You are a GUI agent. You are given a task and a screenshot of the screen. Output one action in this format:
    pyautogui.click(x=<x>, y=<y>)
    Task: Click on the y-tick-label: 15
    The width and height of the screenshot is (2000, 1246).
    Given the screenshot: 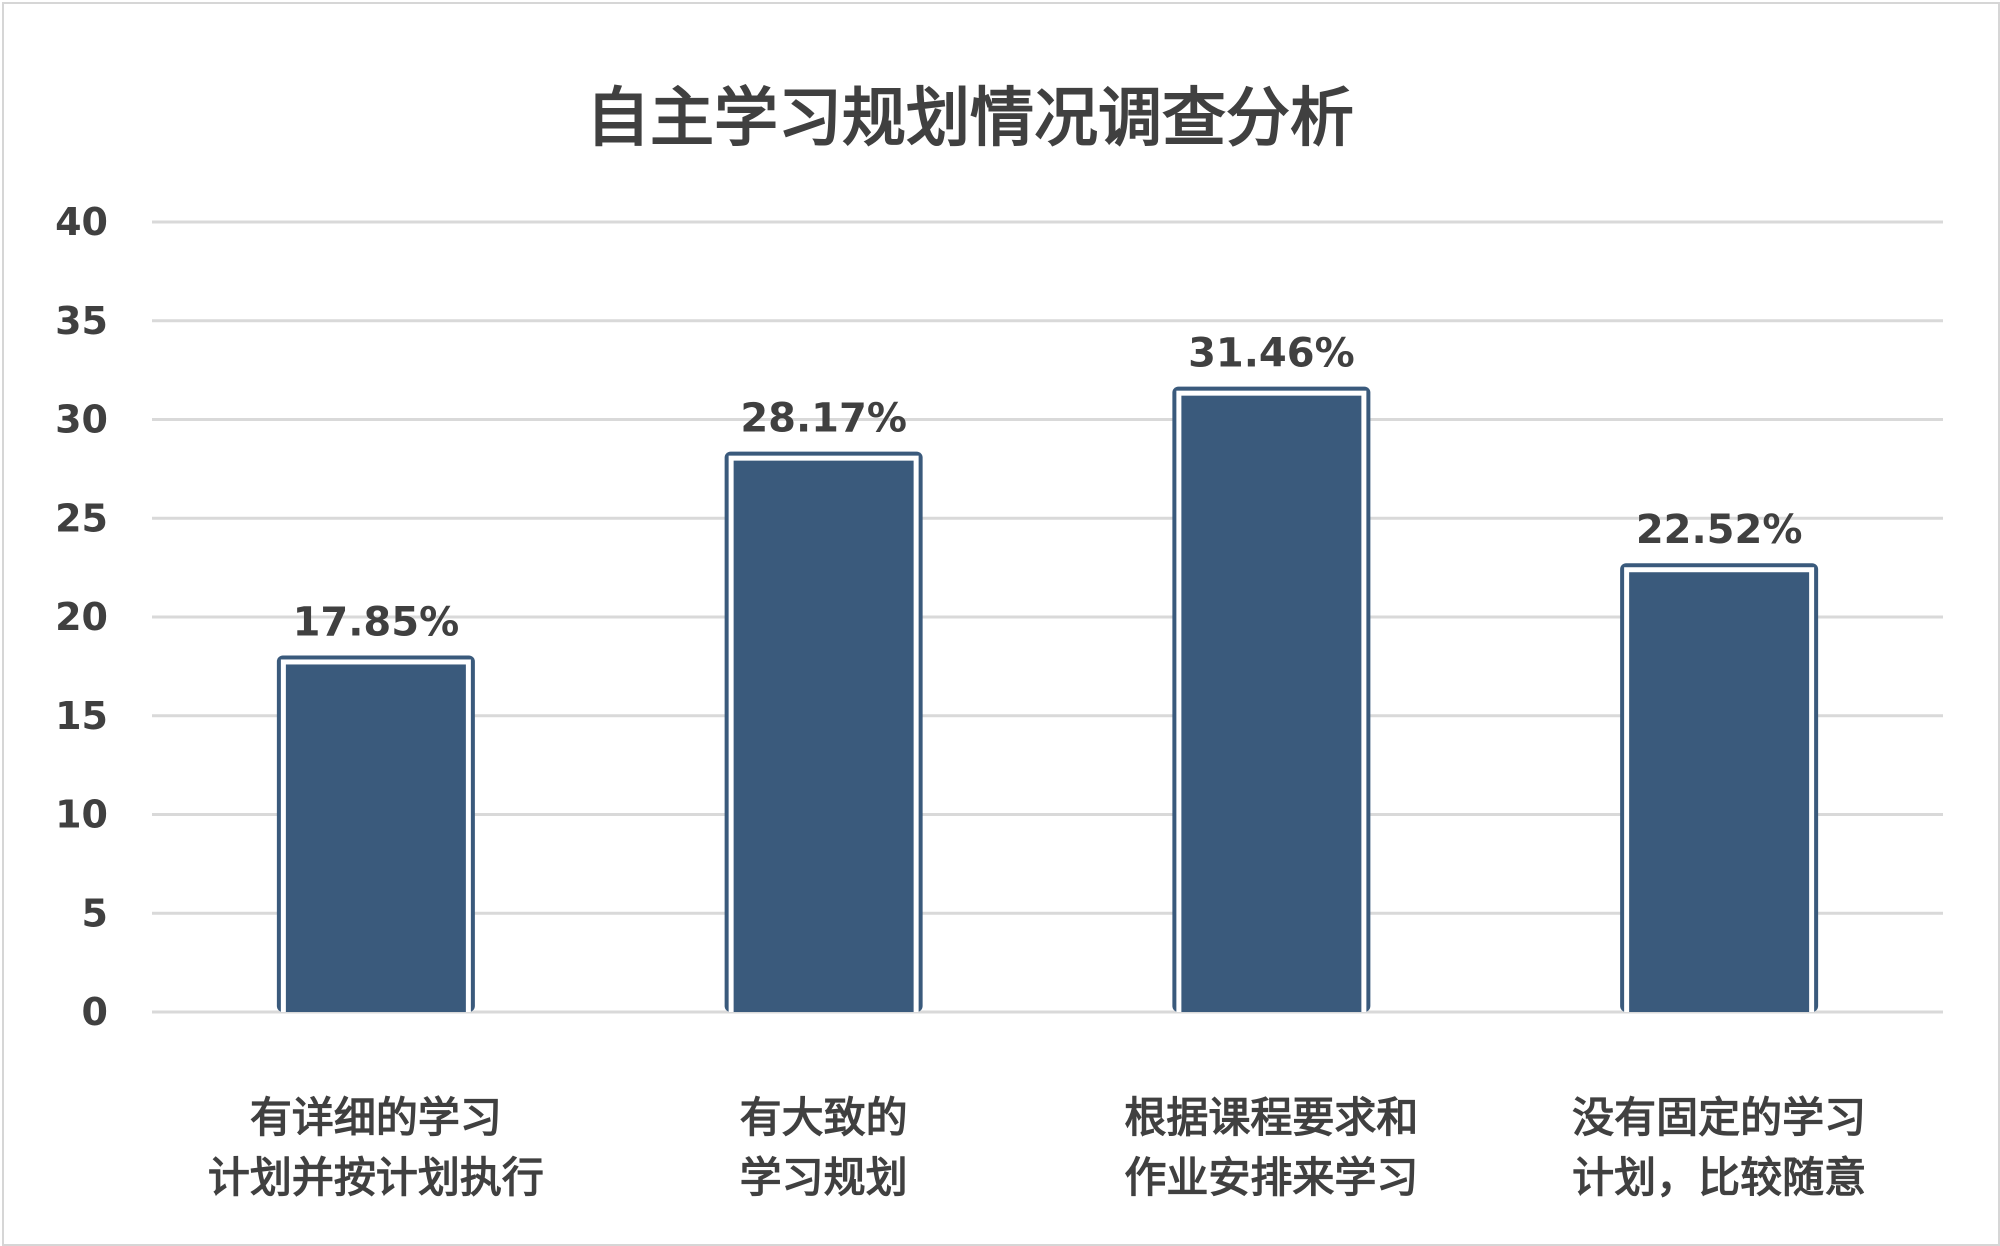 What is the action you would take?
    pyautogui.click(x=81, y=716)
    